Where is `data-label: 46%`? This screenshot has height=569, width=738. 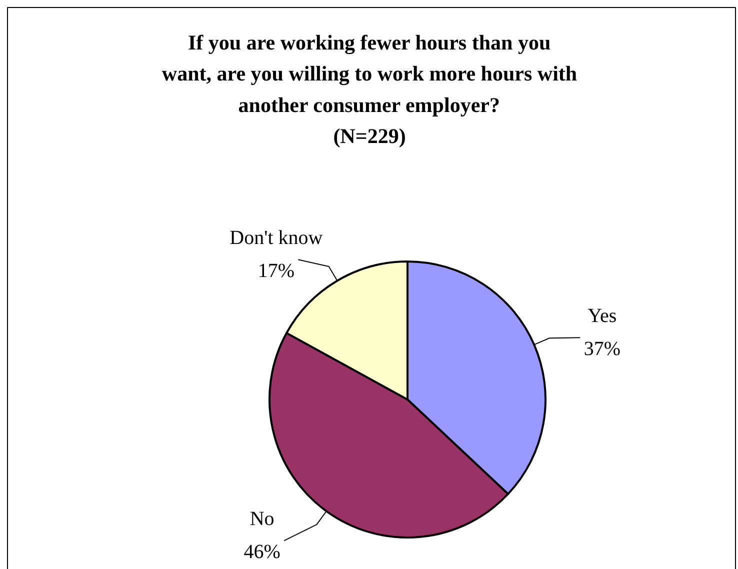
data-label: 46% is located at coordinates (262, 552).